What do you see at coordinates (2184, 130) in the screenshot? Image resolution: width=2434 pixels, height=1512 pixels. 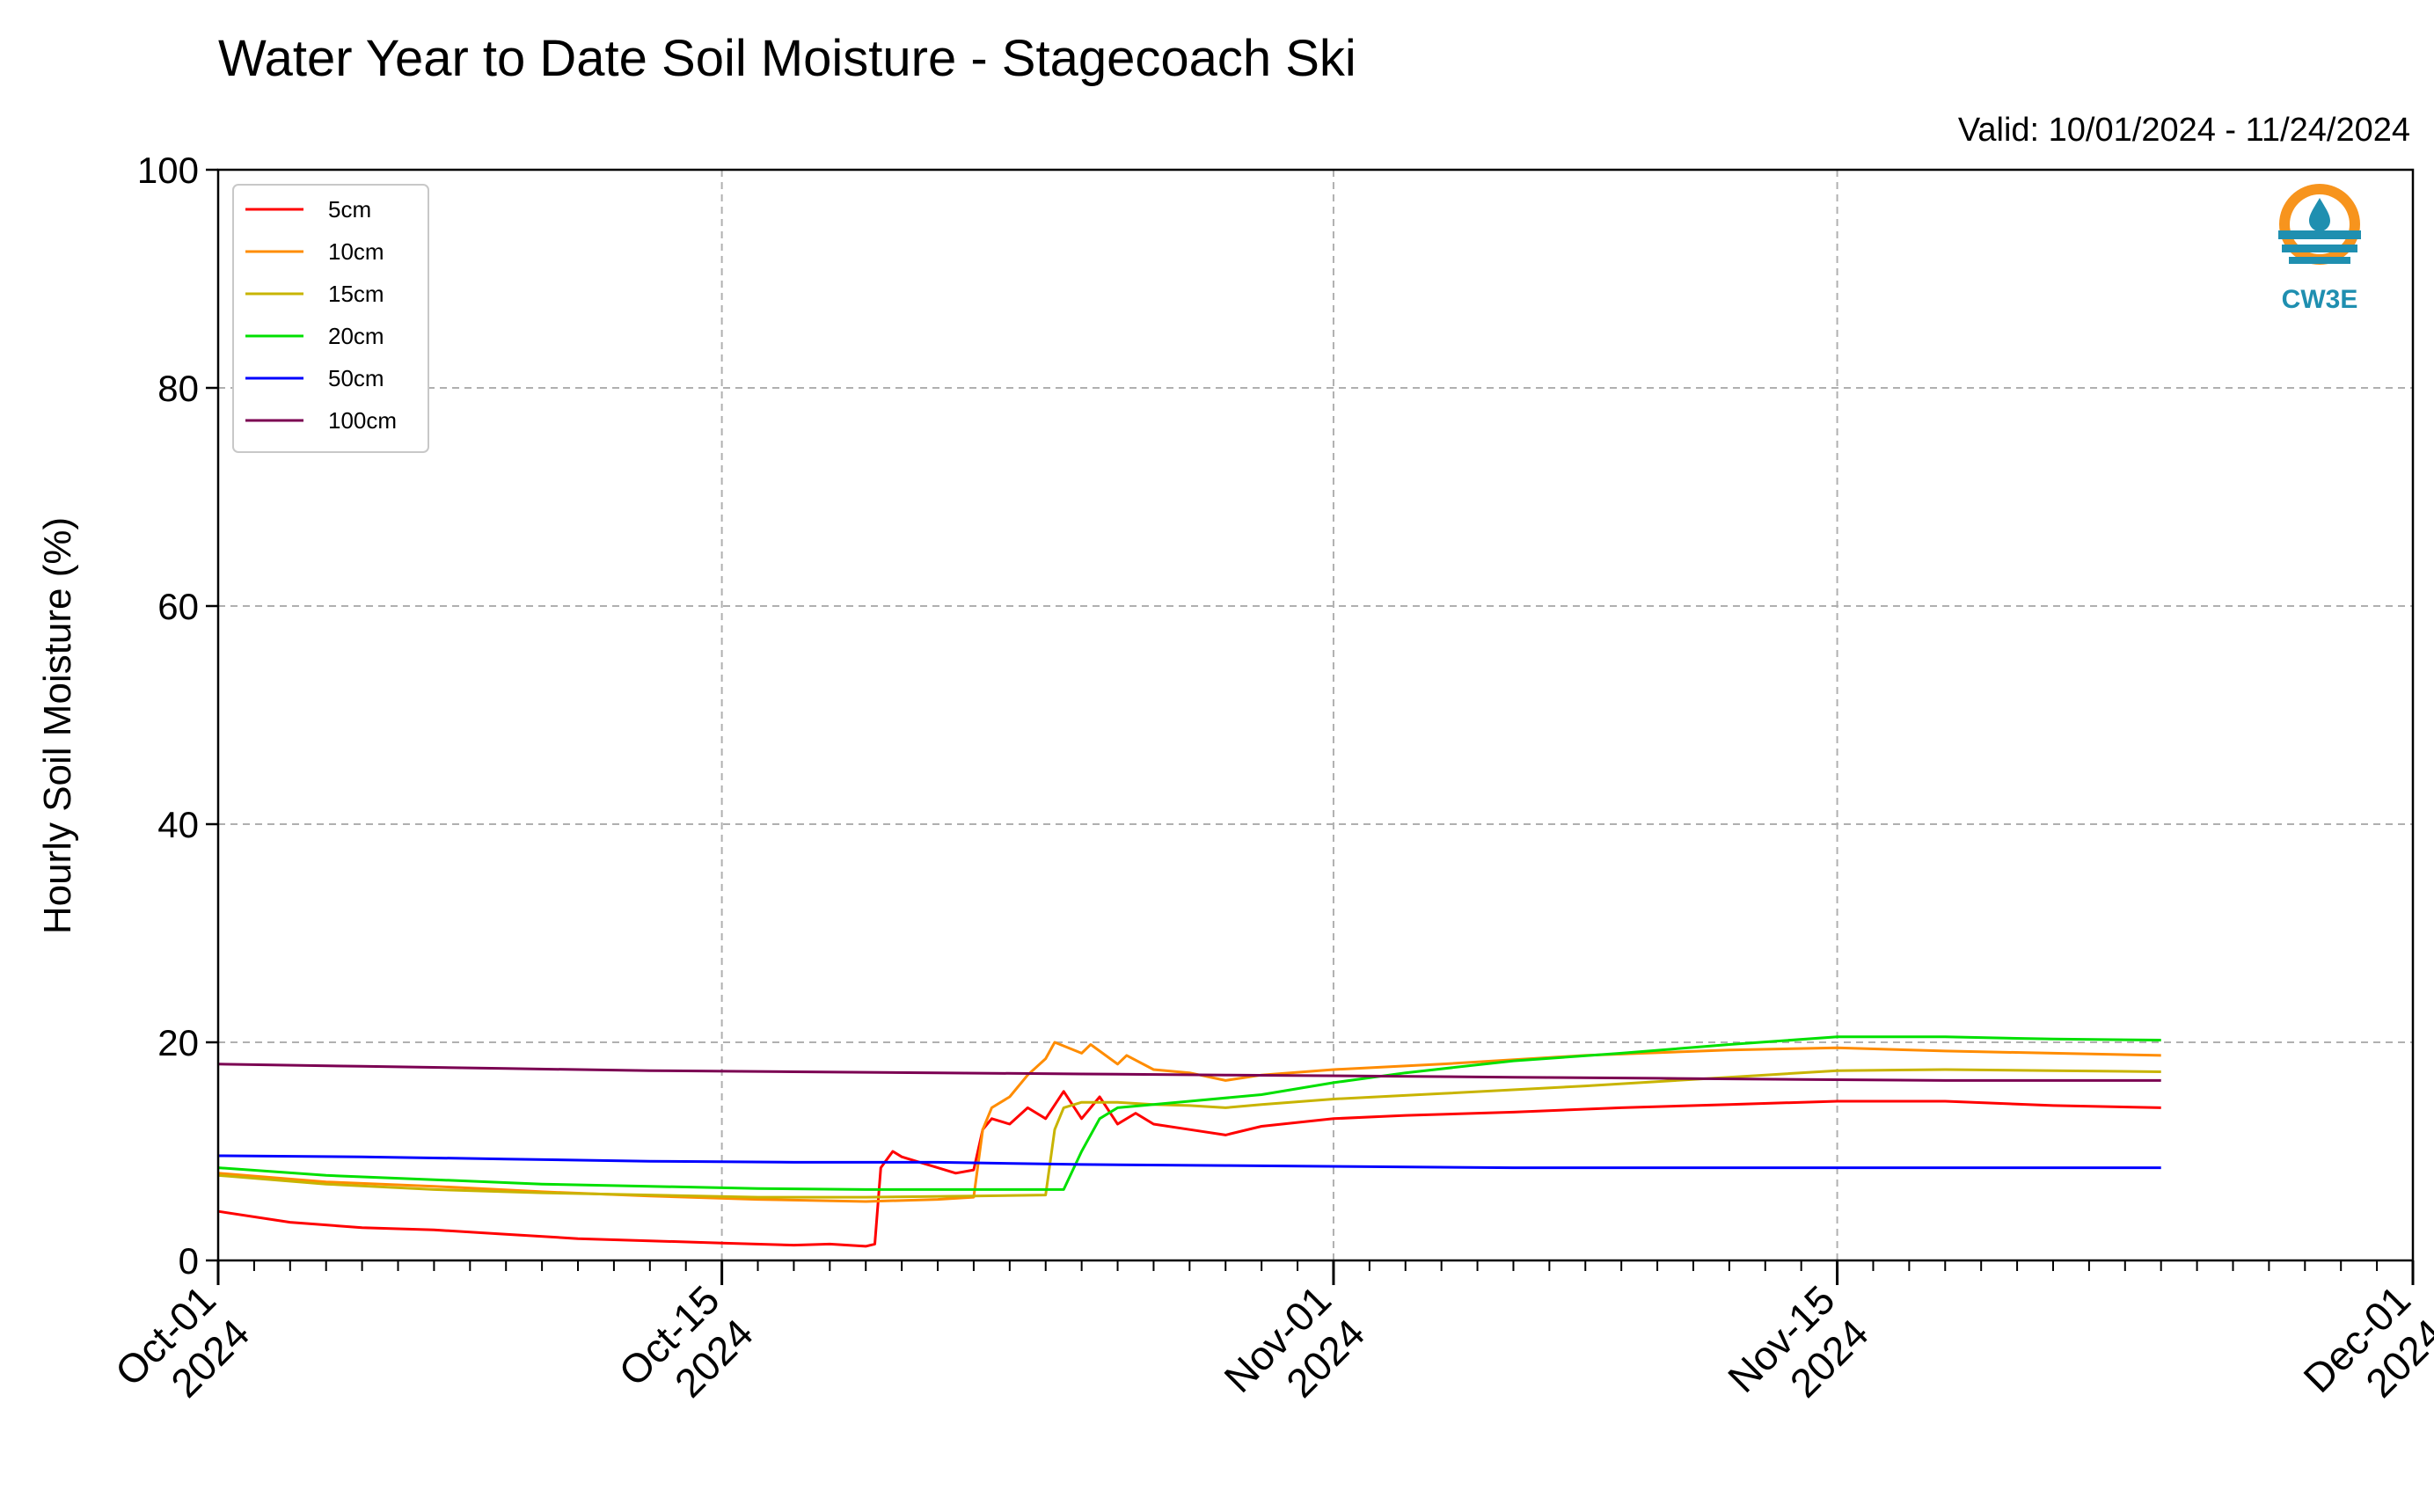 I see `chart-subtitle: Valid: 10/01/2024 - 11/24/2024` at bounding box center [2184, 130].